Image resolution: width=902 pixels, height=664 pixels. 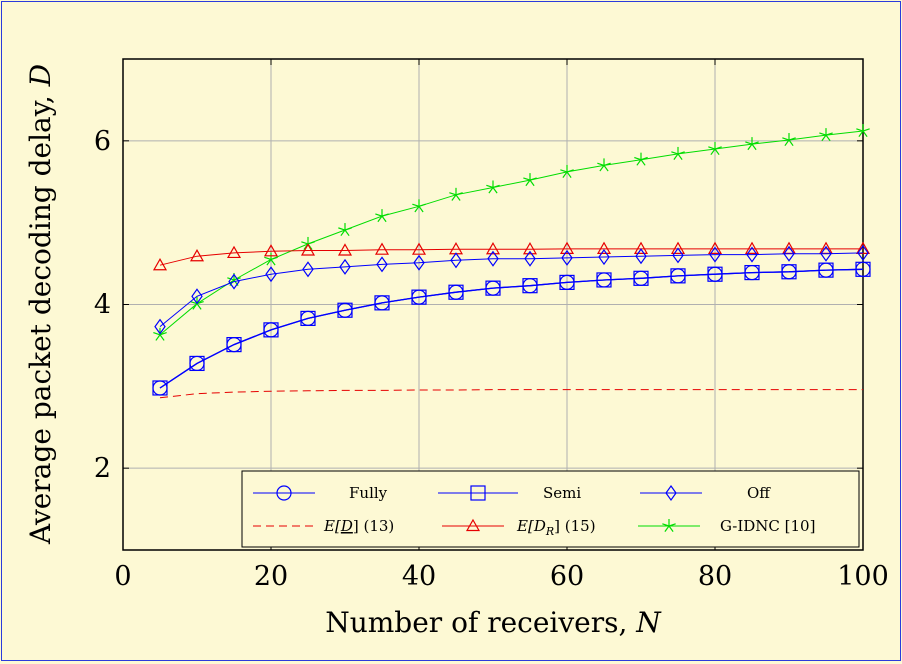 What do you see at coordinates (102, 141) in the screenshot?
I see `y-tick-label: 6` at bounding box center [102, 141].